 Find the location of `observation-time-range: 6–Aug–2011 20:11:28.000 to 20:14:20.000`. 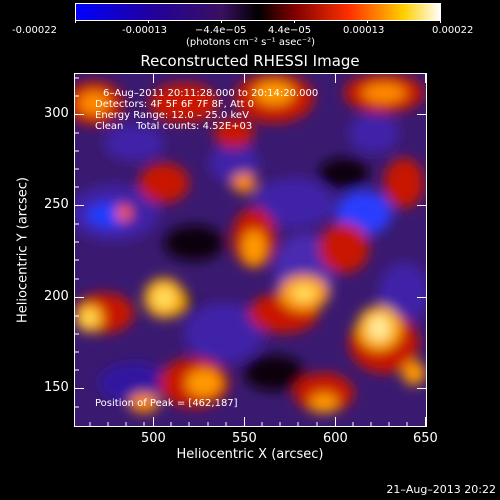

observation-time-range: 6–Aug–2011 20:11:28.000 to 20:14:20.000 is located at coordinates (211, 93).